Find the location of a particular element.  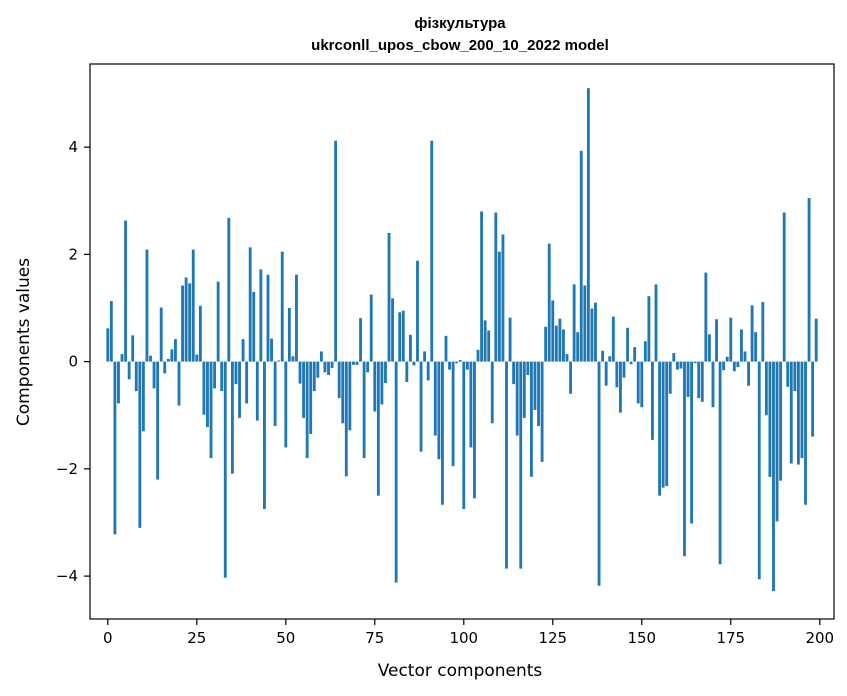

x-tick-label-25: 25 is located at coordinates (196, 638).